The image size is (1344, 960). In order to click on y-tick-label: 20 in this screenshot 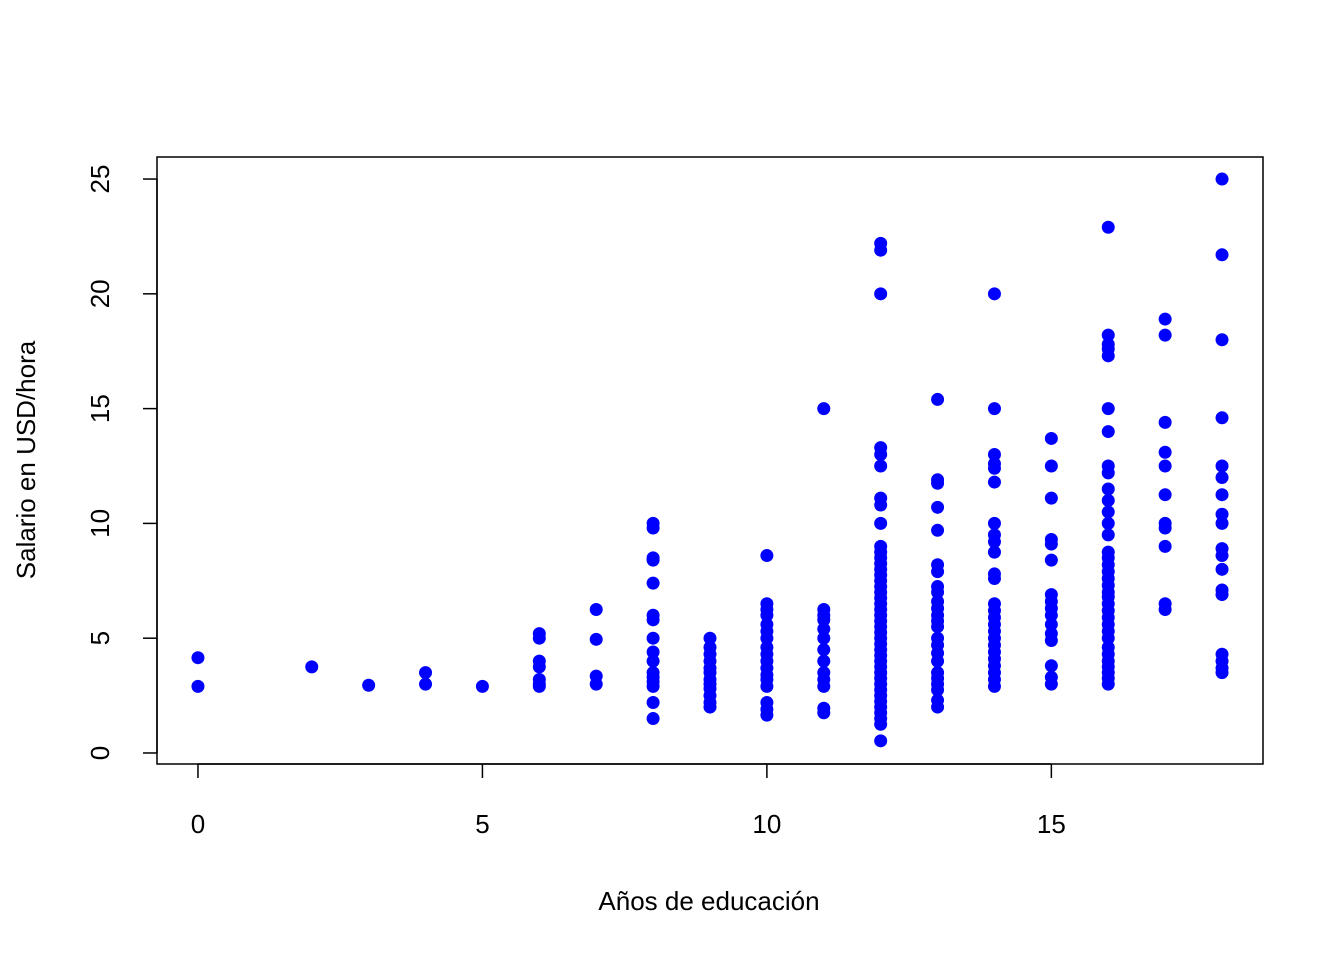, I will do `click(100, 293)`.